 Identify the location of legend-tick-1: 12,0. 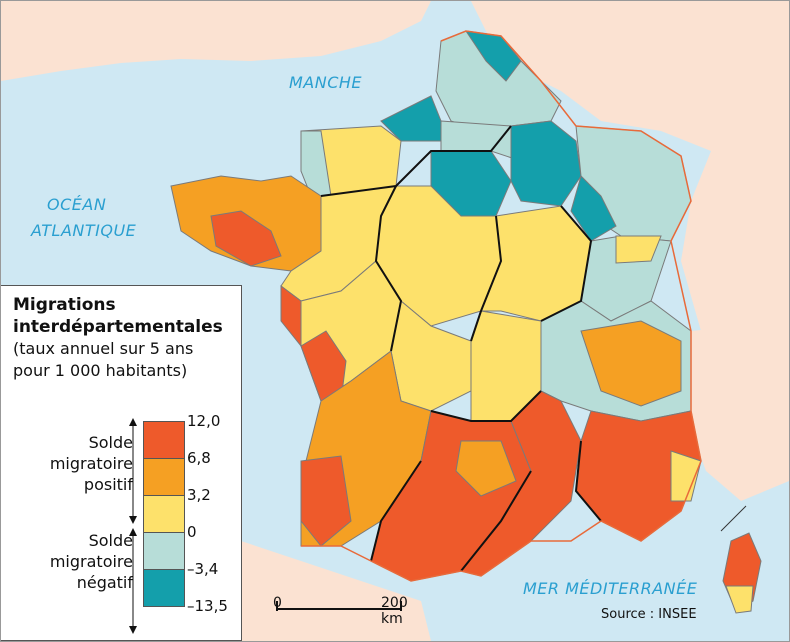
(204, 421).